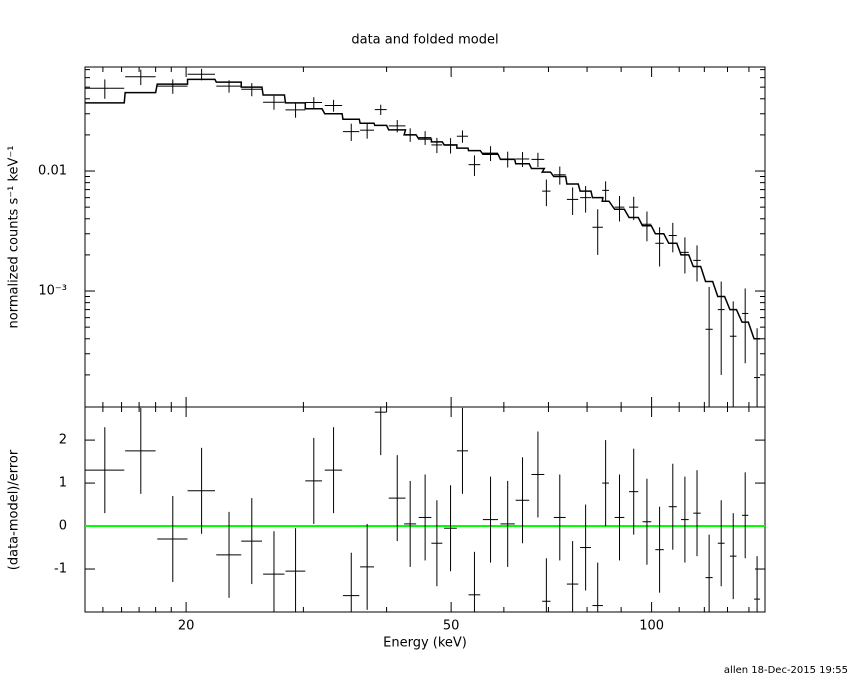 This screenshot has width=850, height=680. What do you see at coordinates (14, 509) in the screenshot?
I see `y-axis-label: (data-model)/error` at bounding box center [14, 509].